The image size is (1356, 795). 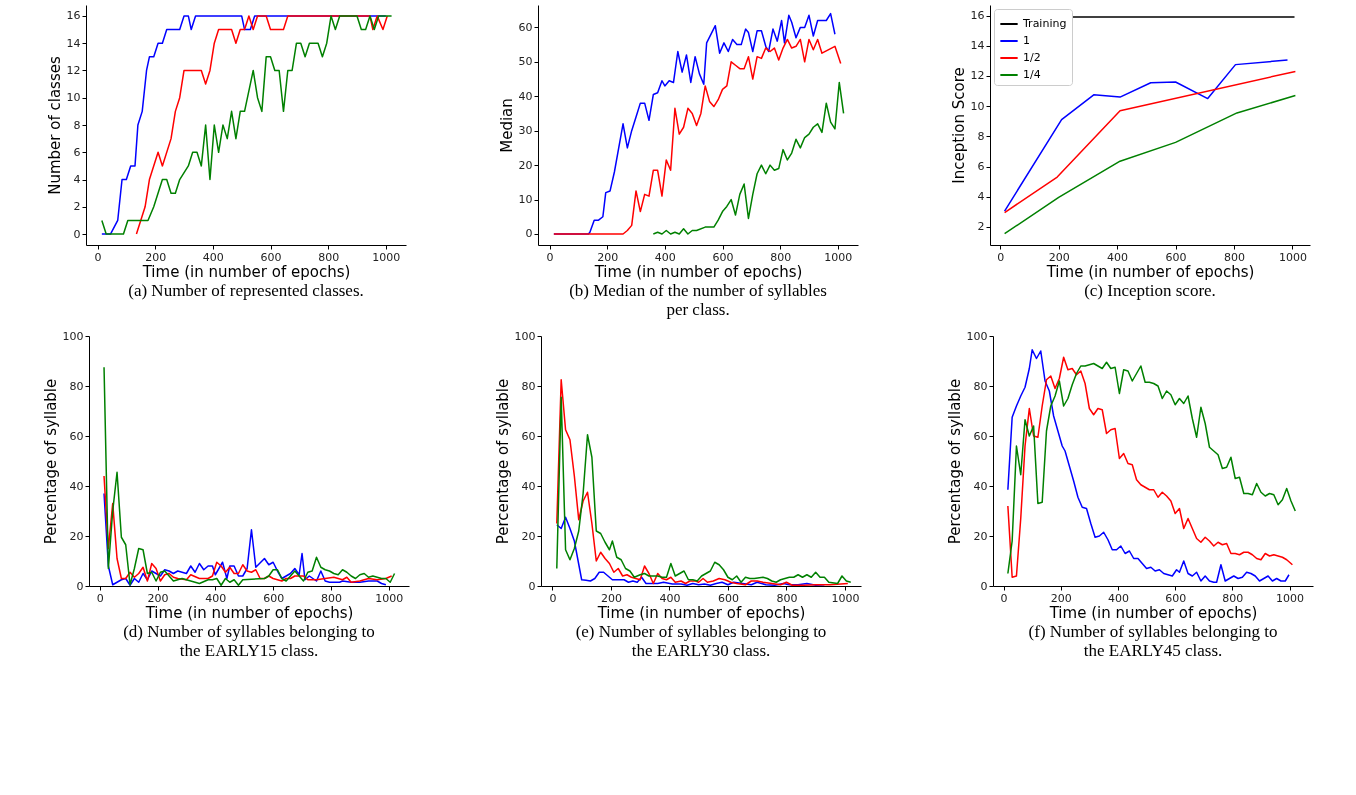 What do you see at coordinates (958, 125) in the screenshot?
I see `y-axis-title: Inception Score` at bounding box center [958, 125].